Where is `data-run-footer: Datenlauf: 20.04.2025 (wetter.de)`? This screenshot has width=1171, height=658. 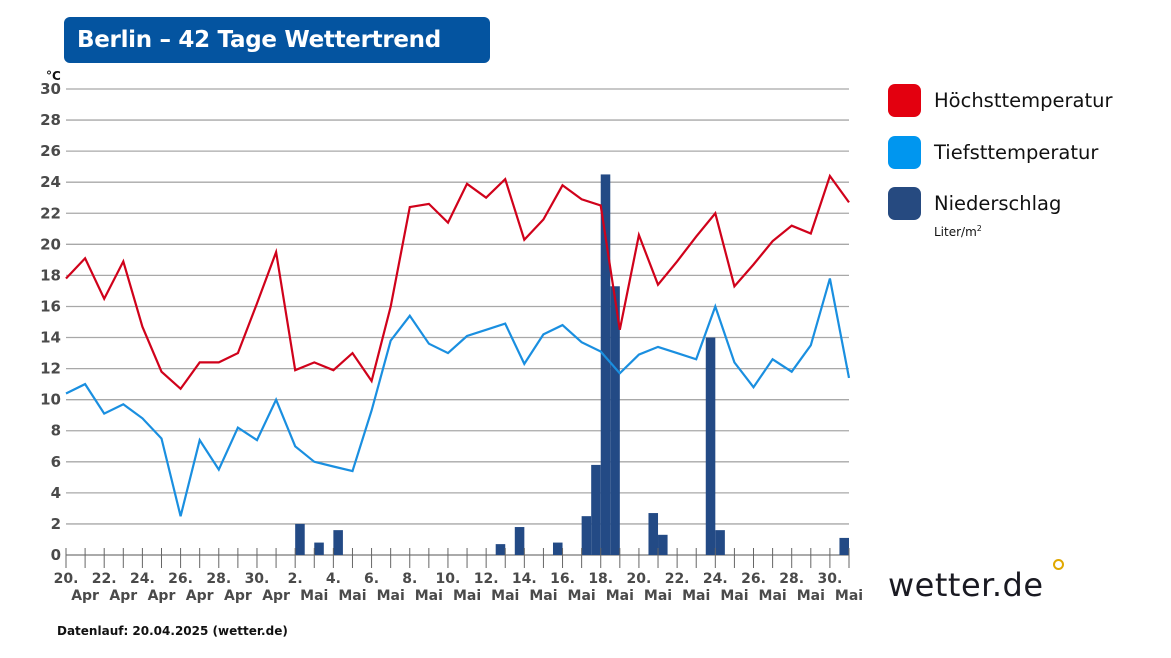
data-run-footer: Datenlauf: 20.04.2025 (wetter.de) is located at coordinates (172, 631).